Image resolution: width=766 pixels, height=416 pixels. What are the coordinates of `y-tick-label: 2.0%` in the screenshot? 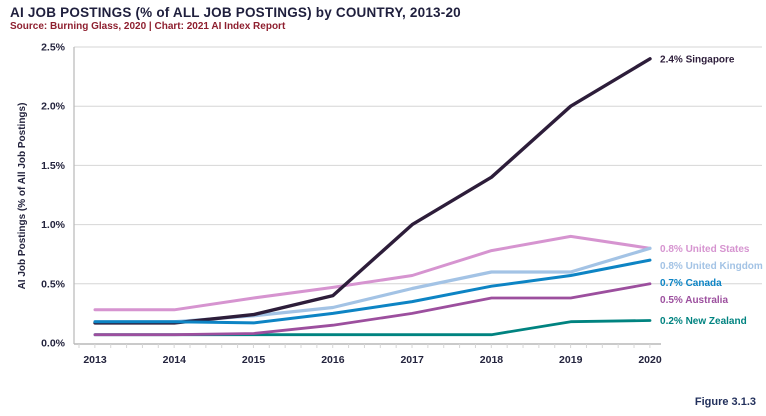 It's located at (53, 107).